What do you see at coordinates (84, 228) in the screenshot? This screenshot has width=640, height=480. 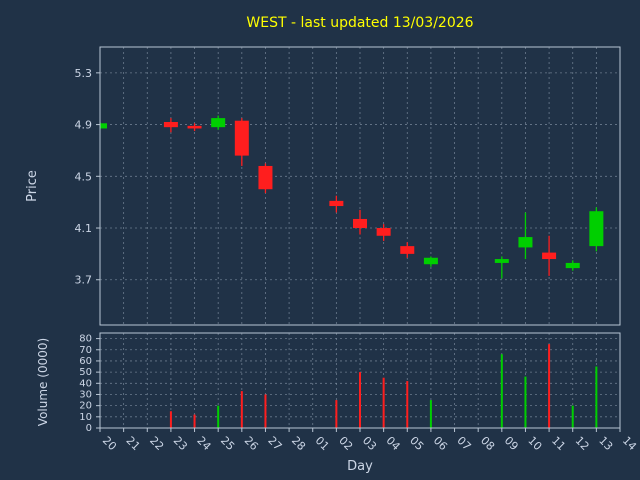 I see `price-tick-label: 4.1` at bounding box center [84, 228].